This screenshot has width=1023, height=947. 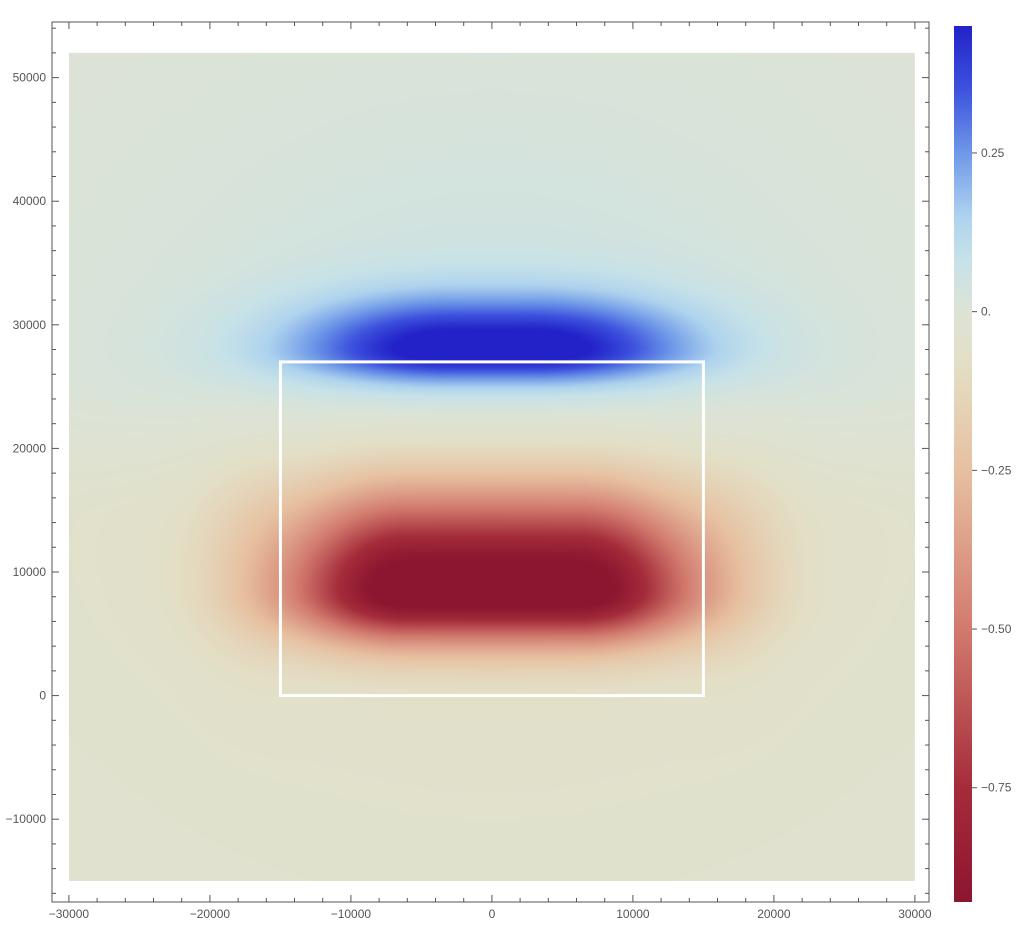 What do you see at coordinates (774, 914) in the screenshot?
I see `x-tick-label: 20000` at bounding box center [774, 914].